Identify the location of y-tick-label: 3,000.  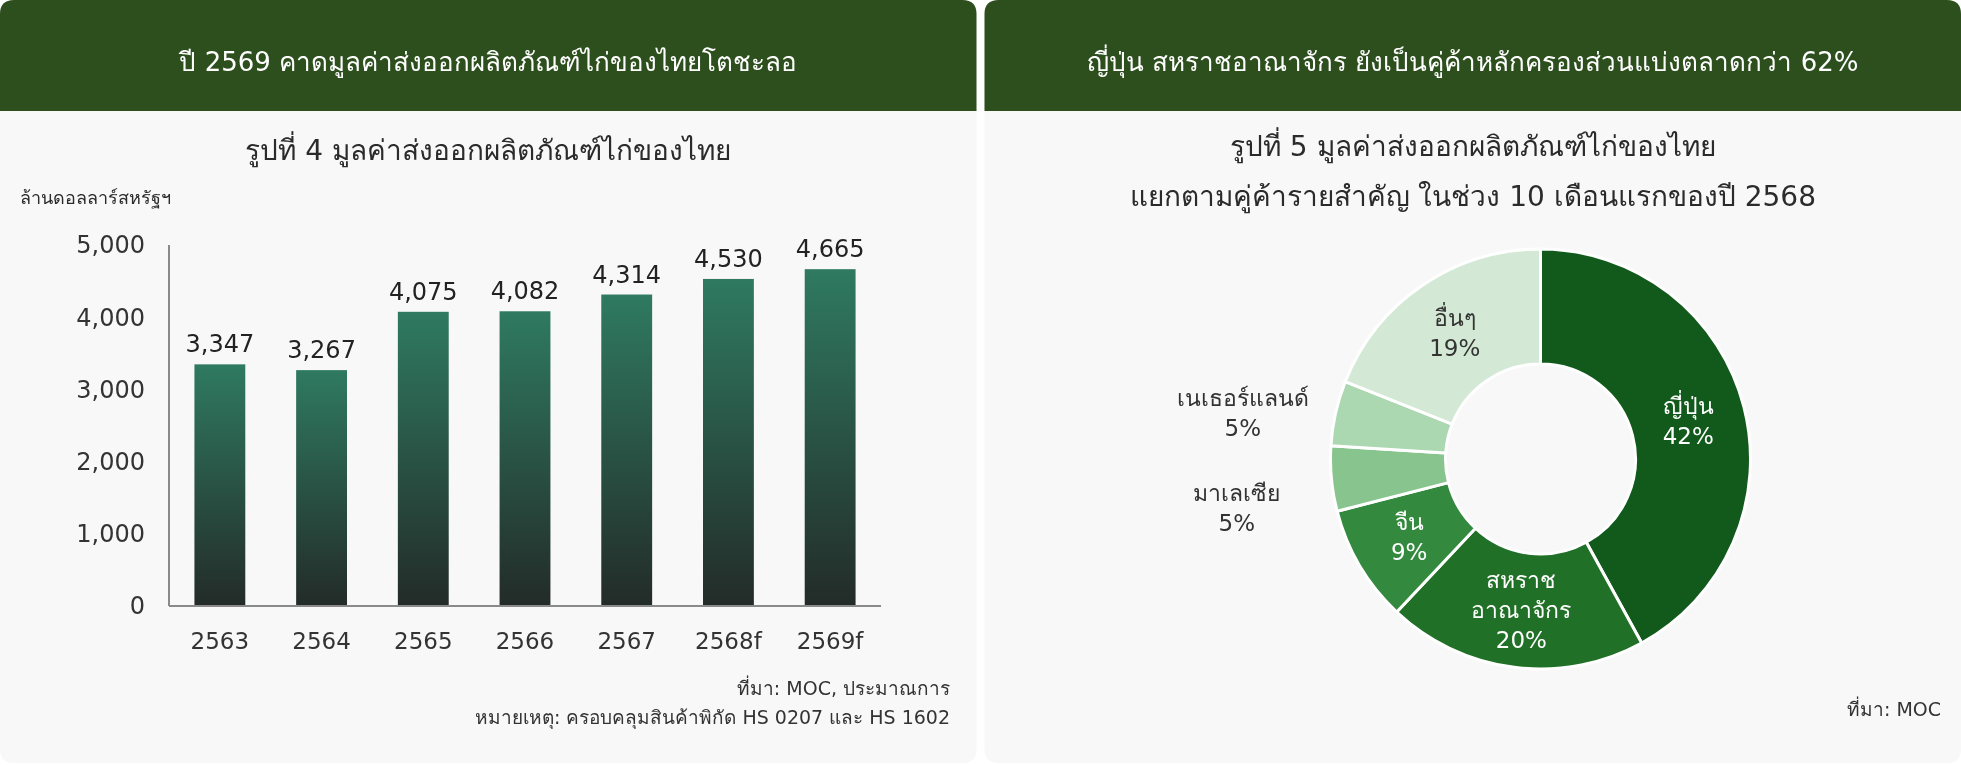
(110, 389).